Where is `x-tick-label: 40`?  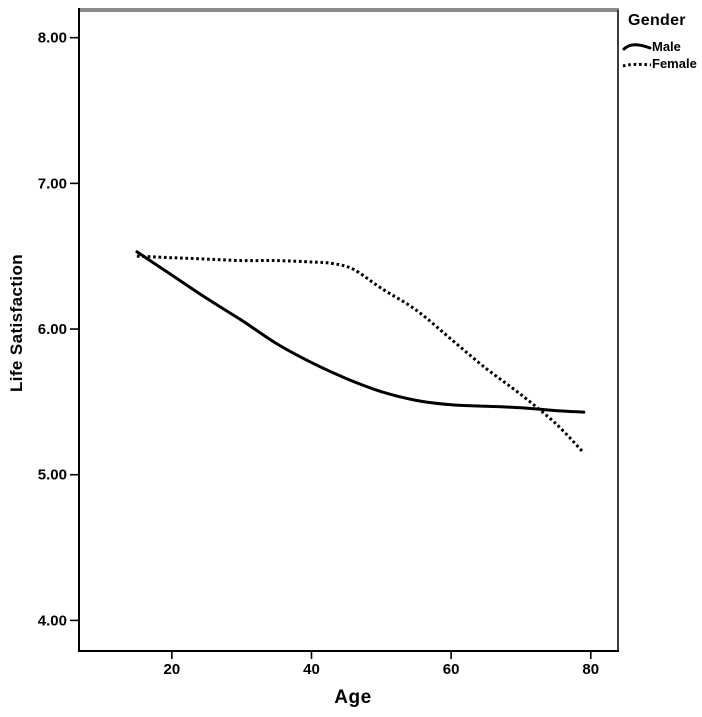 x-tick-label: 40 is located at coordinates (311, 669).